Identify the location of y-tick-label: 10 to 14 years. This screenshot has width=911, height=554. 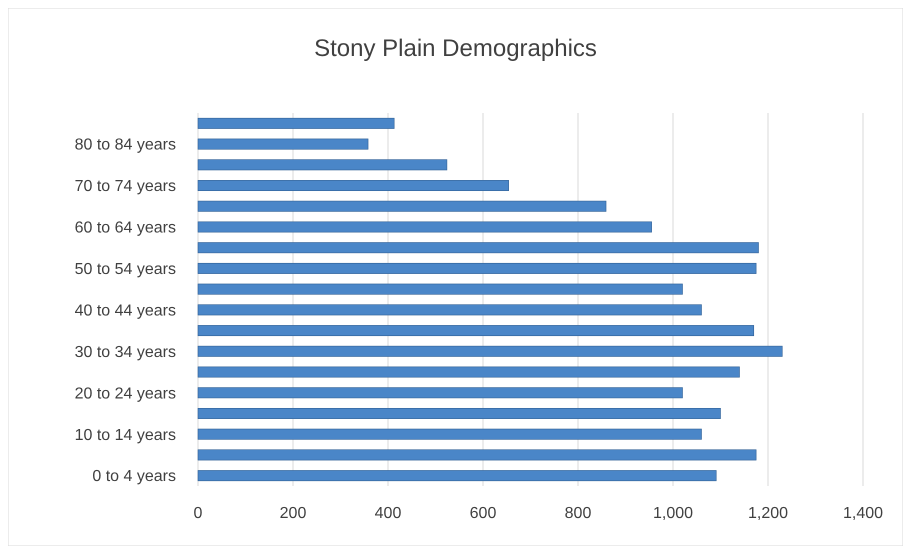
(125, 435).